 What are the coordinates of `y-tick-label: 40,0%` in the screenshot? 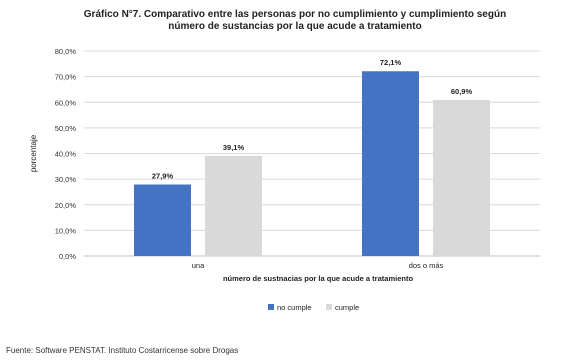 It's located at (66, 154).